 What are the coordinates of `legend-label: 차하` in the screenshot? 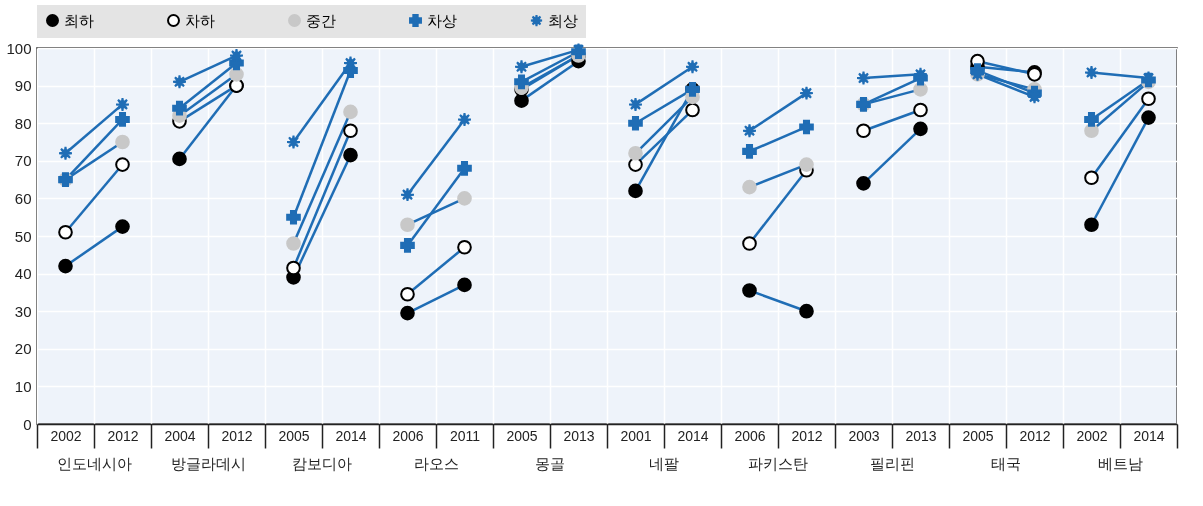 It's located at (200, 20).